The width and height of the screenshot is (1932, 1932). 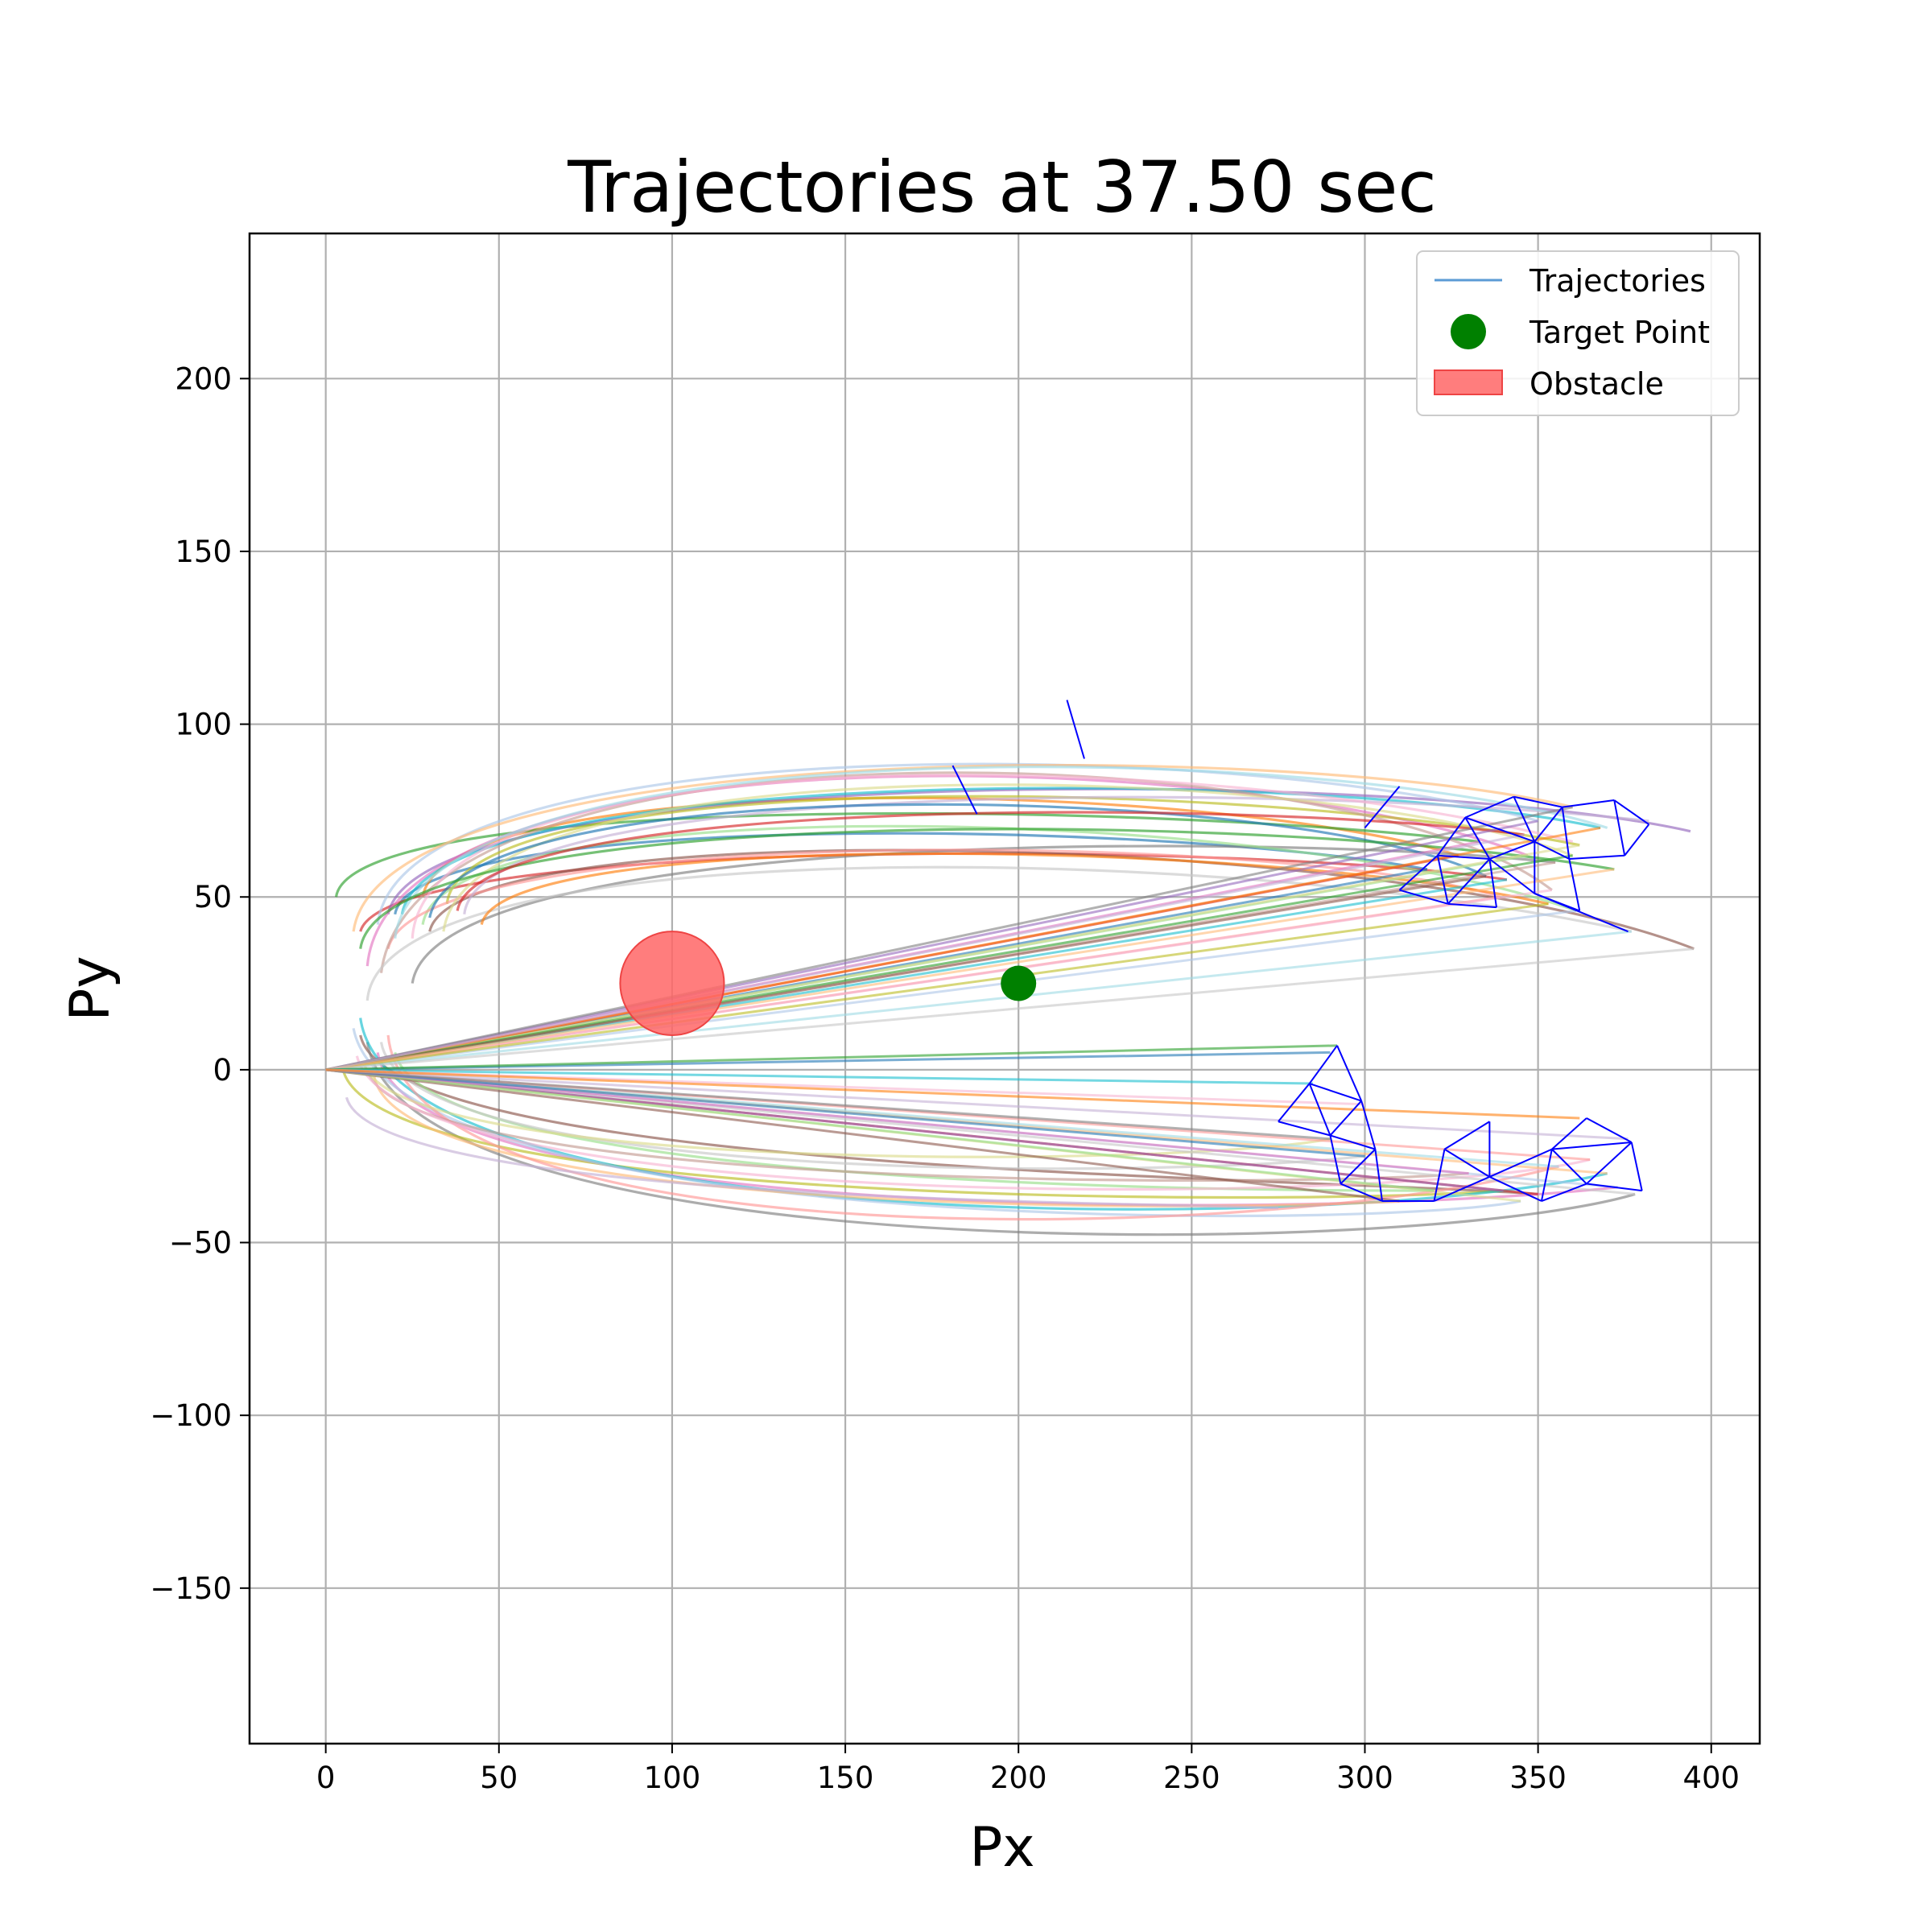 What do you see at coordinates (1468, 382) in the screenshot?
I see `legend-obstacle-swatch` at bounding box center [1468, 382].